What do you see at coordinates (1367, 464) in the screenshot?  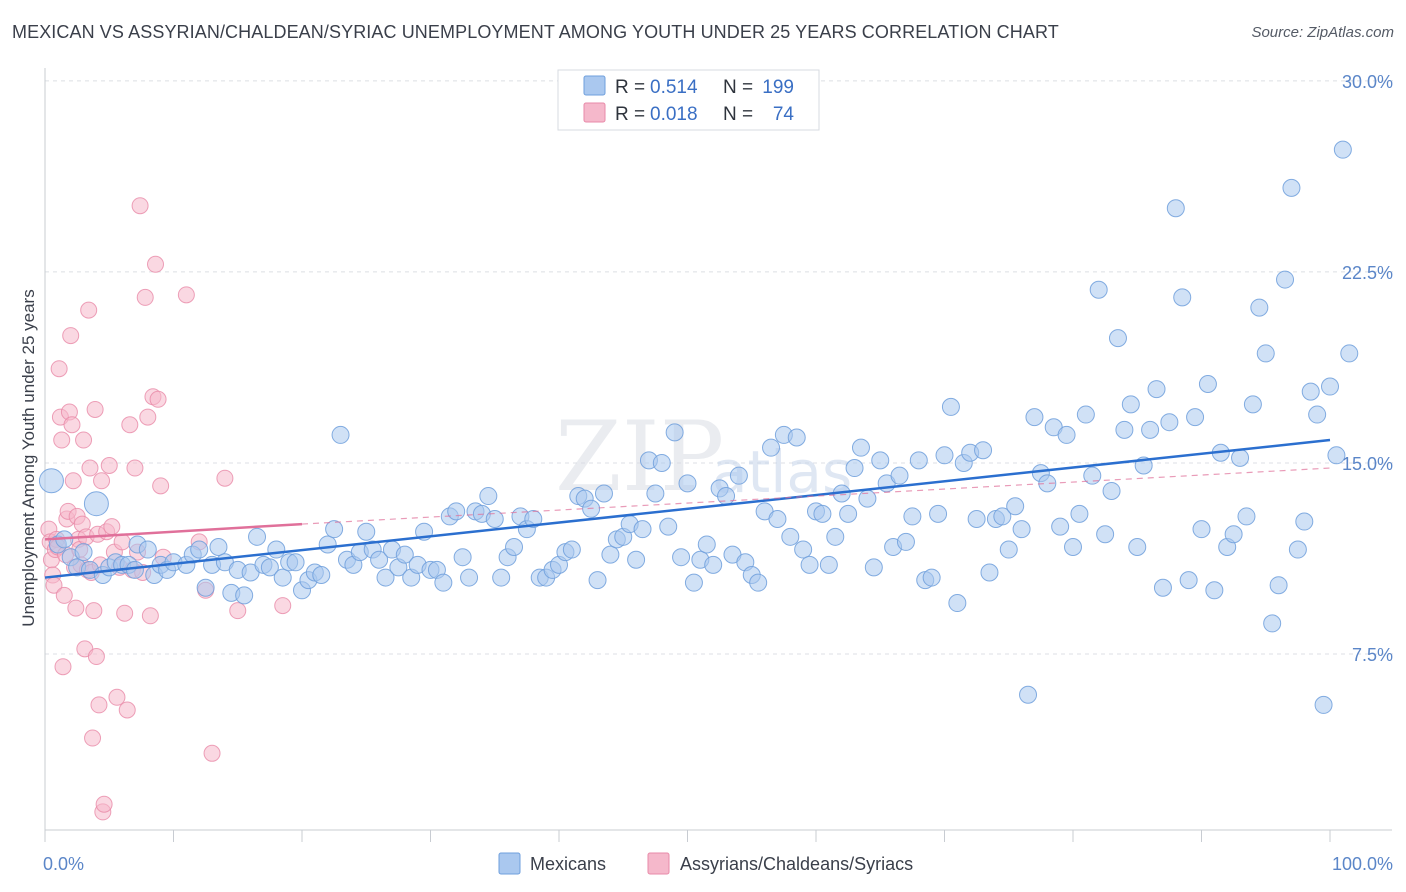 I see `y-tick-label-1: 15.0%` at bounding box center [1367, 464].